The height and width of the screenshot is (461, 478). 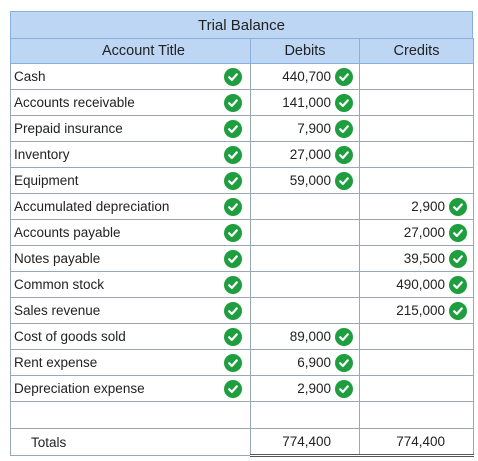 What do you see at coordinates (416, 206) in the screenshot?
I see `credit-cell: 2,900` at bounding box center [416, 206].